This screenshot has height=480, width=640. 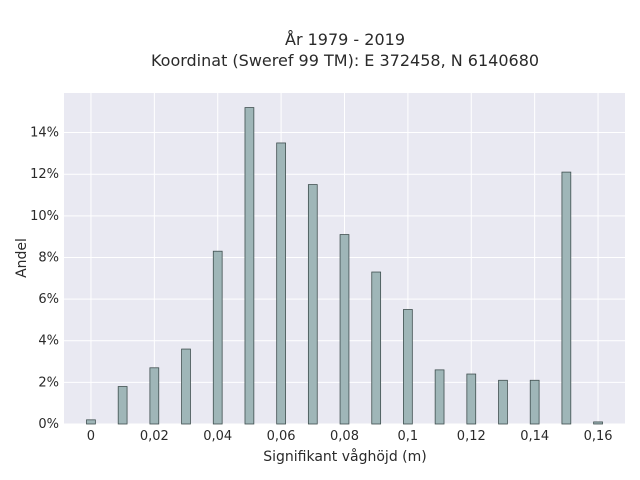 What do you see at coordinates (48, 299) in the screenshot?
I see `y-tick-label: 6%` at bounding box center [48, 299].